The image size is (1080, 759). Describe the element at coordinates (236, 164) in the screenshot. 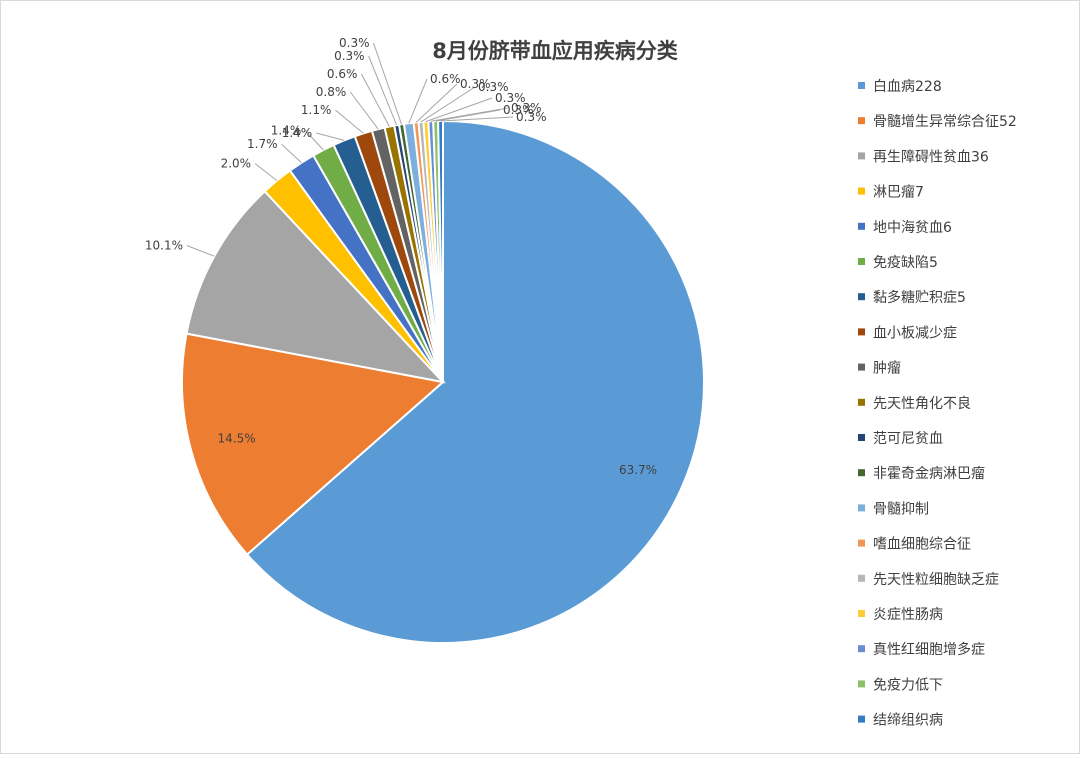

I see `data-label-4: 2.0%` at that location.